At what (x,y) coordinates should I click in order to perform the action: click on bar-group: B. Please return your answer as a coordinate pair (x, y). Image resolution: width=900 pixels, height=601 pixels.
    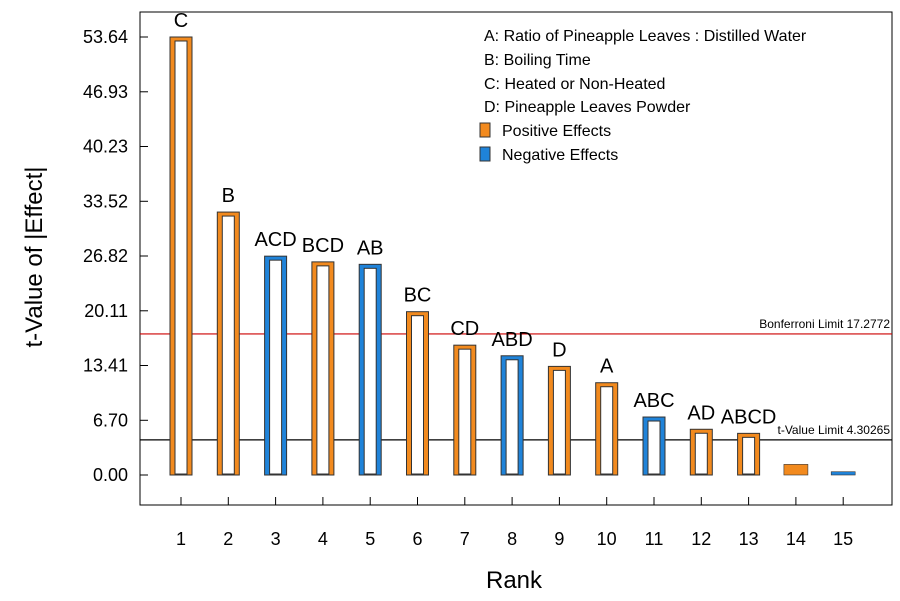
    Looking at the image, I should click on (228, 330).